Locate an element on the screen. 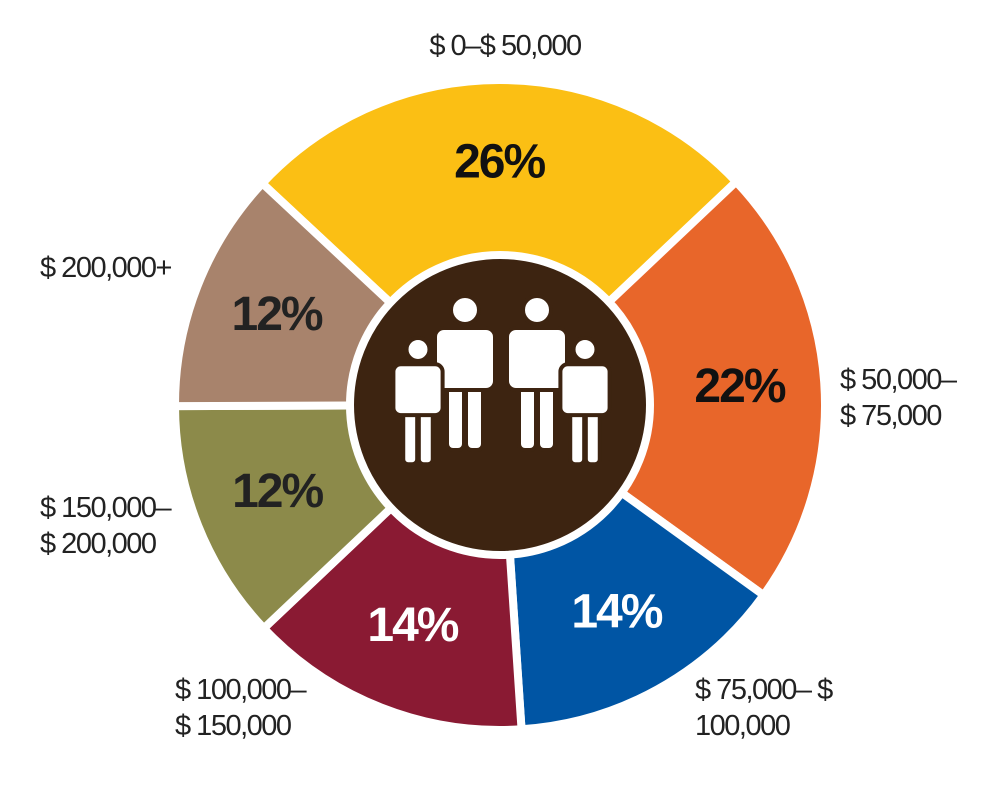 The height and width of the screenshot is (800, 1000). value-label: 26% is located at coordinates (499, 162).